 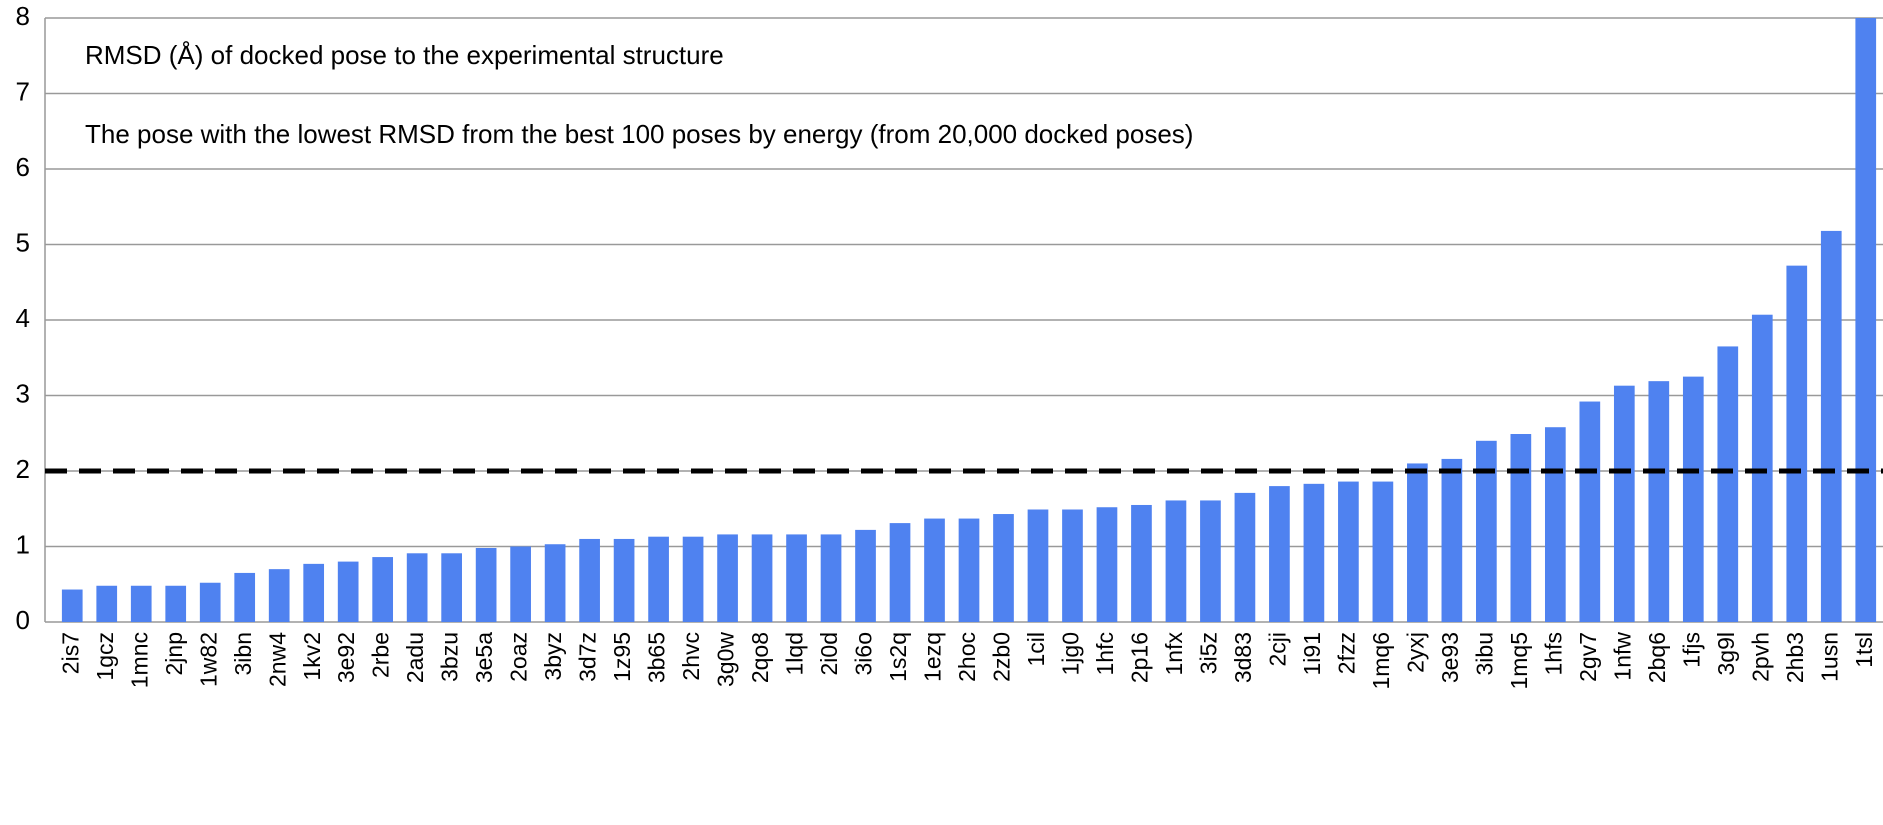 I want to click on x-tick-label: 1z95, so click(x=622, y=657).